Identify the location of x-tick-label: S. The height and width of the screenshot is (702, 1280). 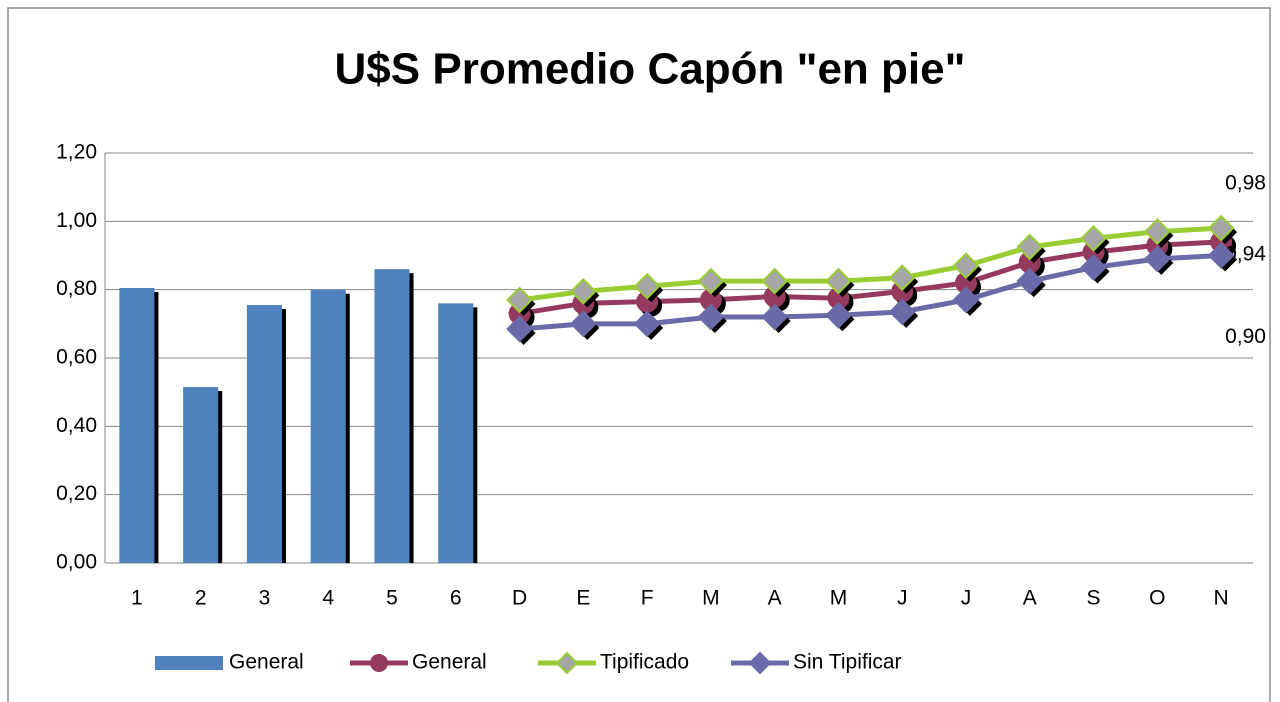
(1094, 598).